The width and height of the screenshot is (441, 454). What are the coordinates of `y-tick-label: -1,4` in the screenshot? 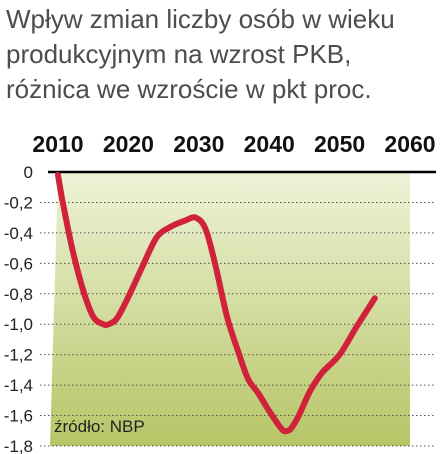 It's located at (18, 385).